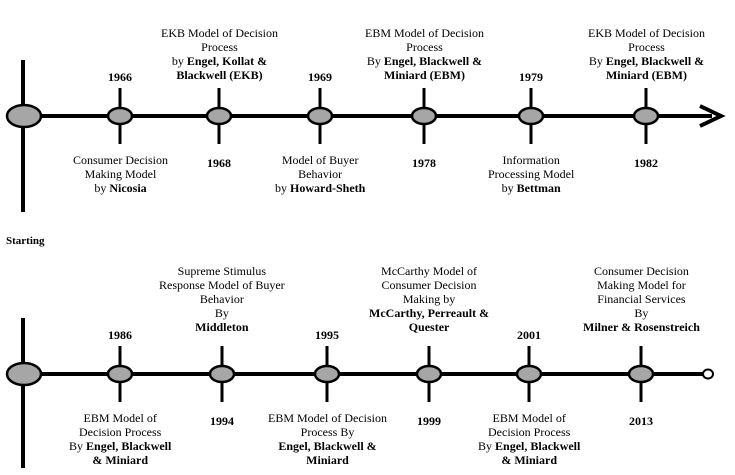  I want to click on event-node-1995, so click(327, 374).